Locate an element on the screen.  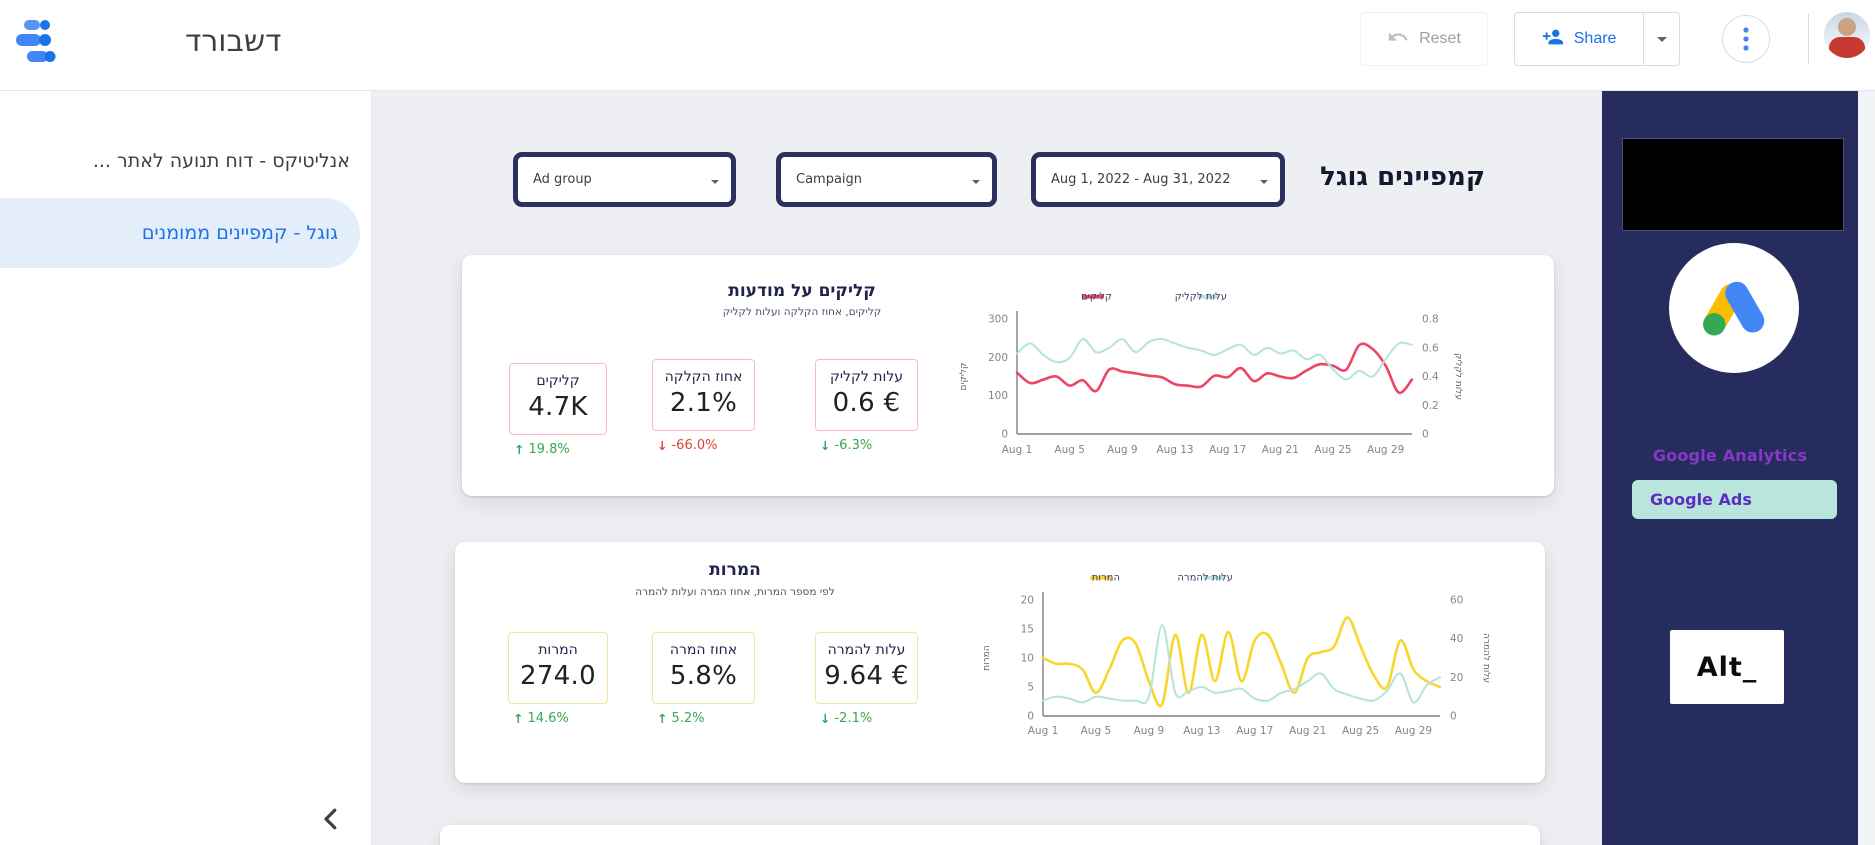
campaign-filter: Campaign is located at coordinates (886, 179).